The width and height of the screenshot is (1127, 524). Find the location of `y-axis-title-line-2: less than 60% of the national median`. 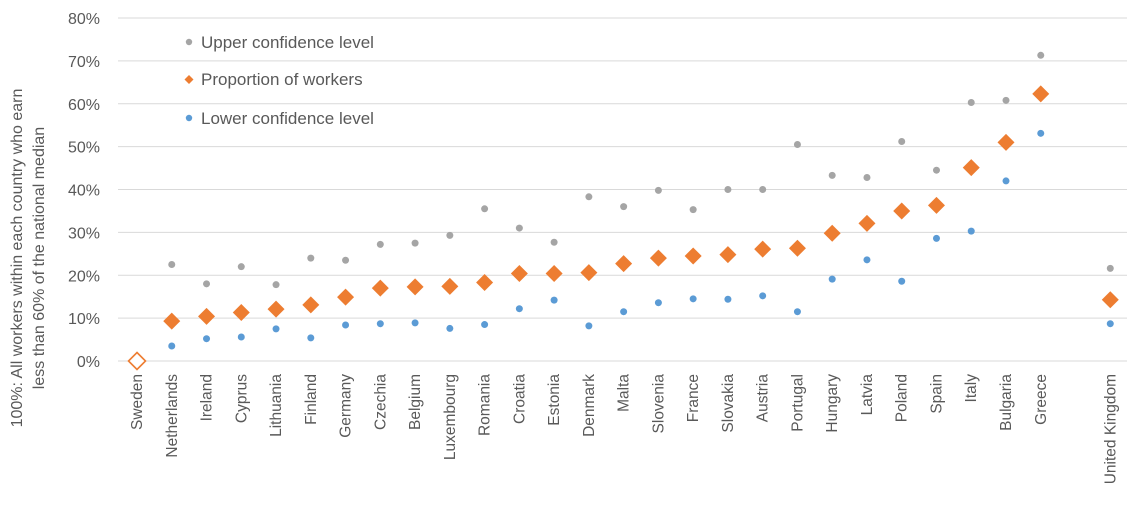

y-axis-title-line-2: less than 60% of the national median is located at coordinates (39, 258).